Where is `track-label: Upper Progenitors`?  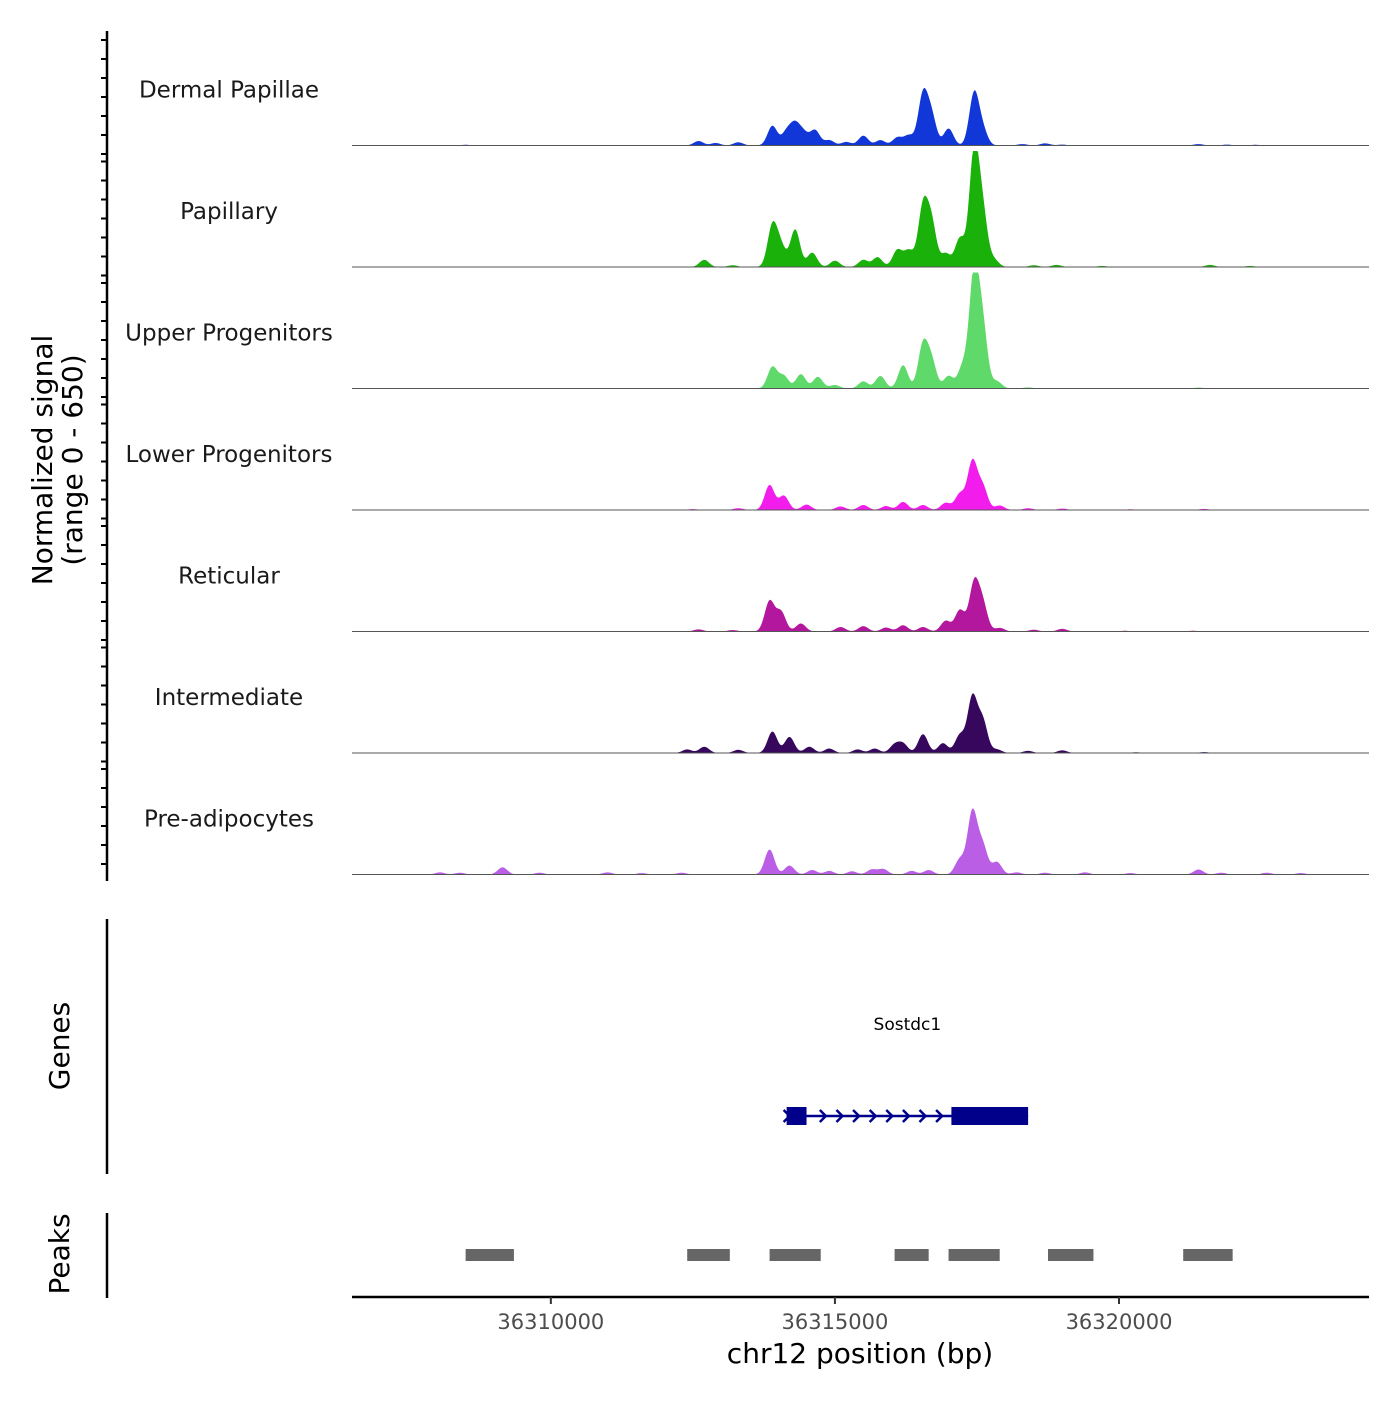 track-label: Upper Progenitors is located at coordinates (229, 334).